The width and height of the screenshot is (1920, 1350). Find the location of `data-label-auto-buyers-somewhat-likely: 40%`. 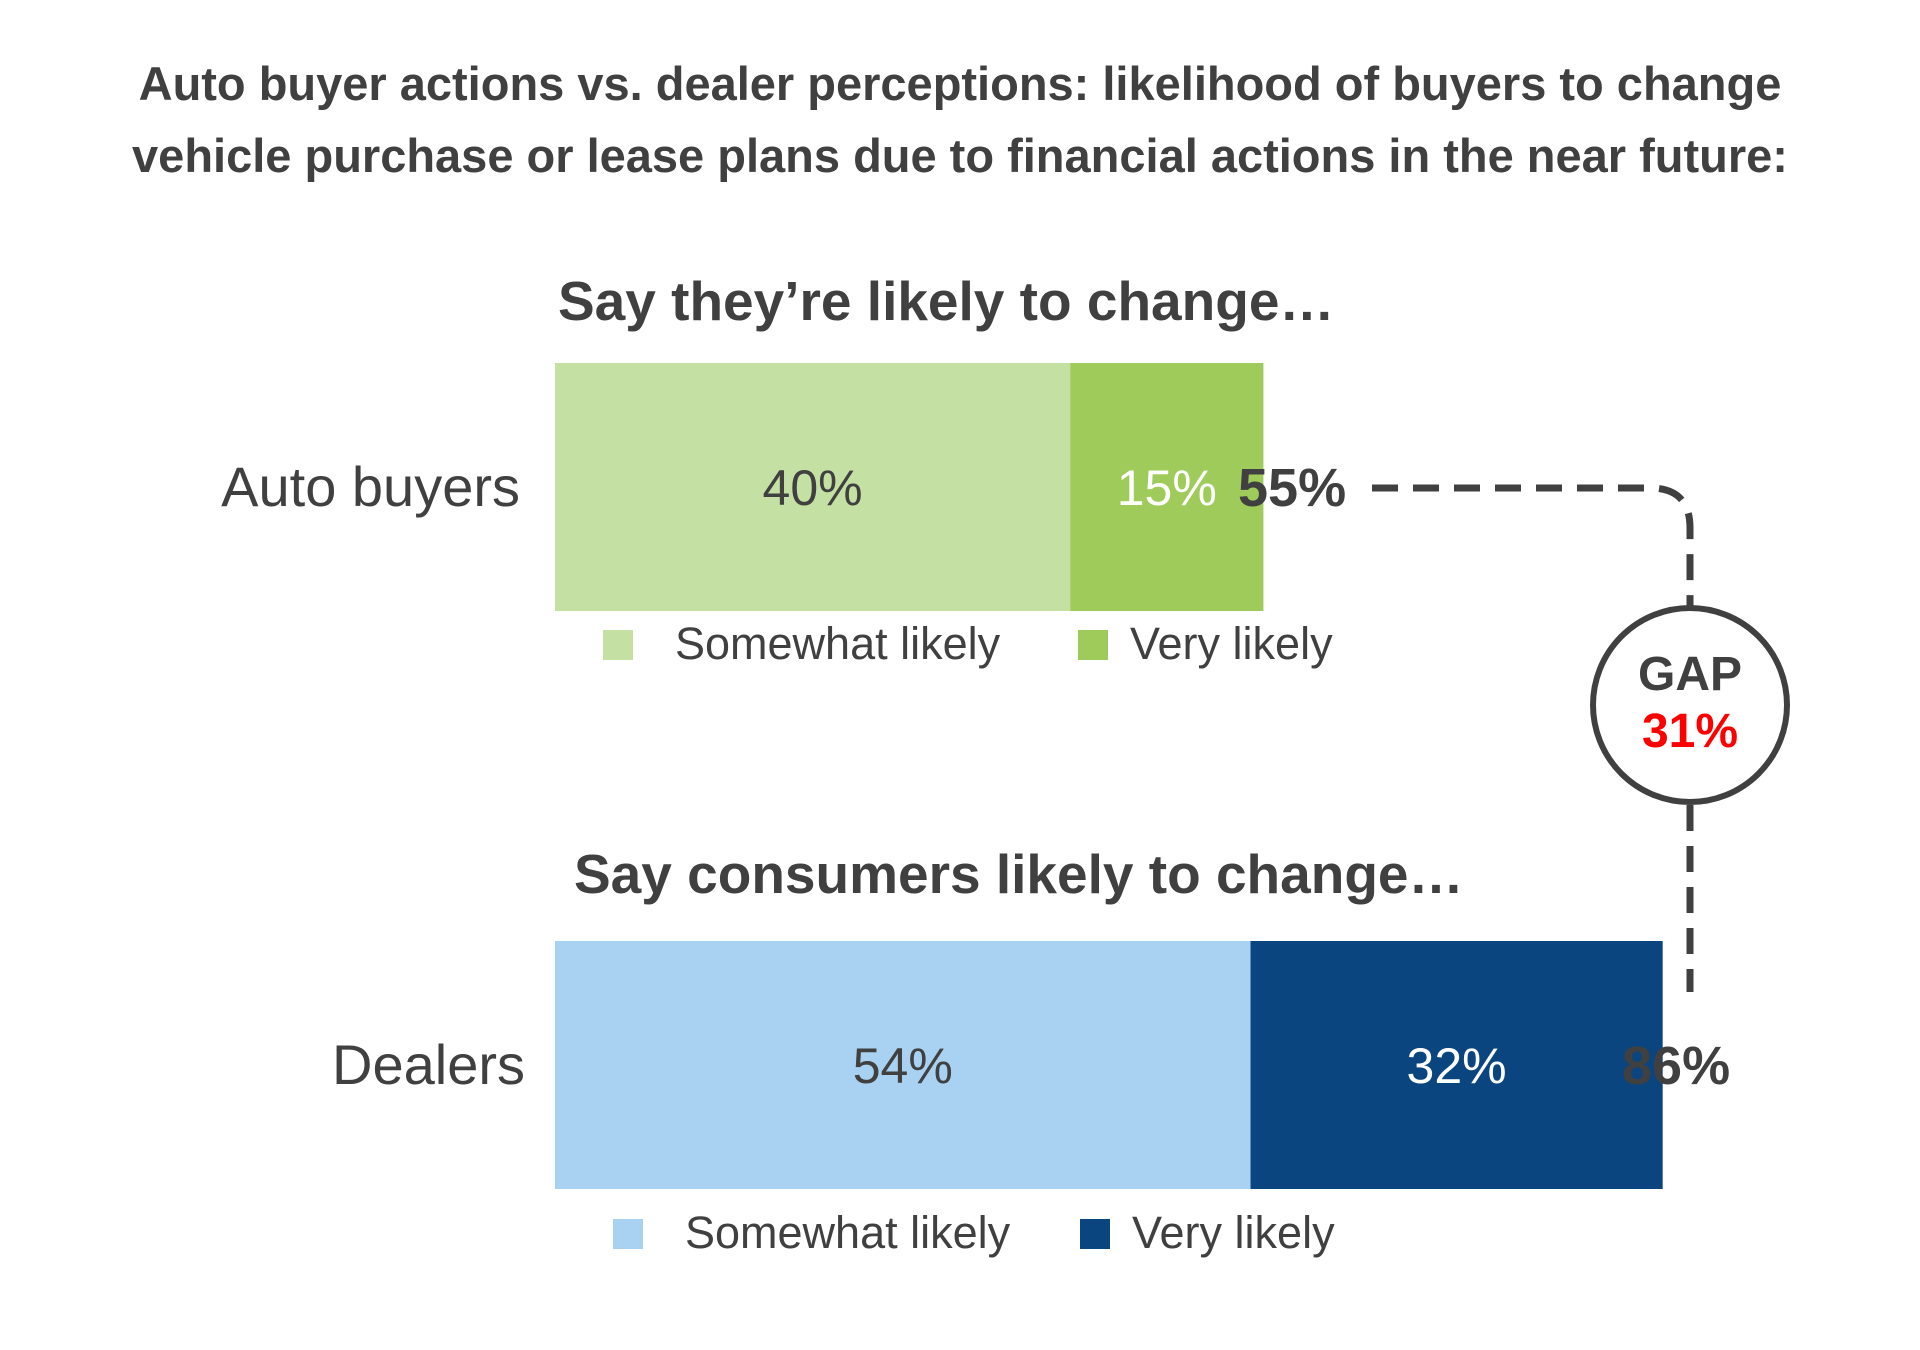

data-label-auto-buyers-somewhat-likely: 40% is located at coordinates (813, 488).